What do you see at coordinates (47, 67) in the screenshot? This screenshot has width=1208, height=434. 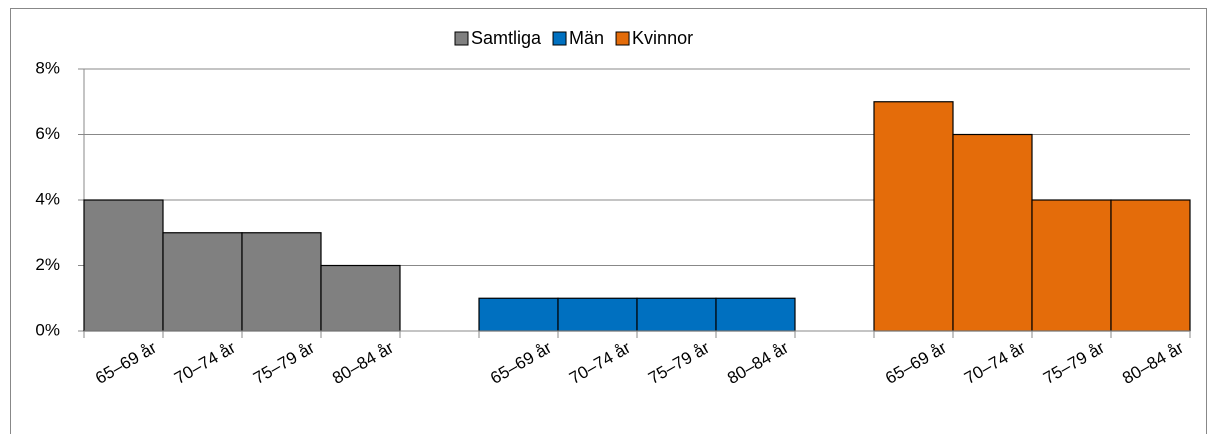 I see `y-tick-label: 8%` at bounding box center [47, 67].